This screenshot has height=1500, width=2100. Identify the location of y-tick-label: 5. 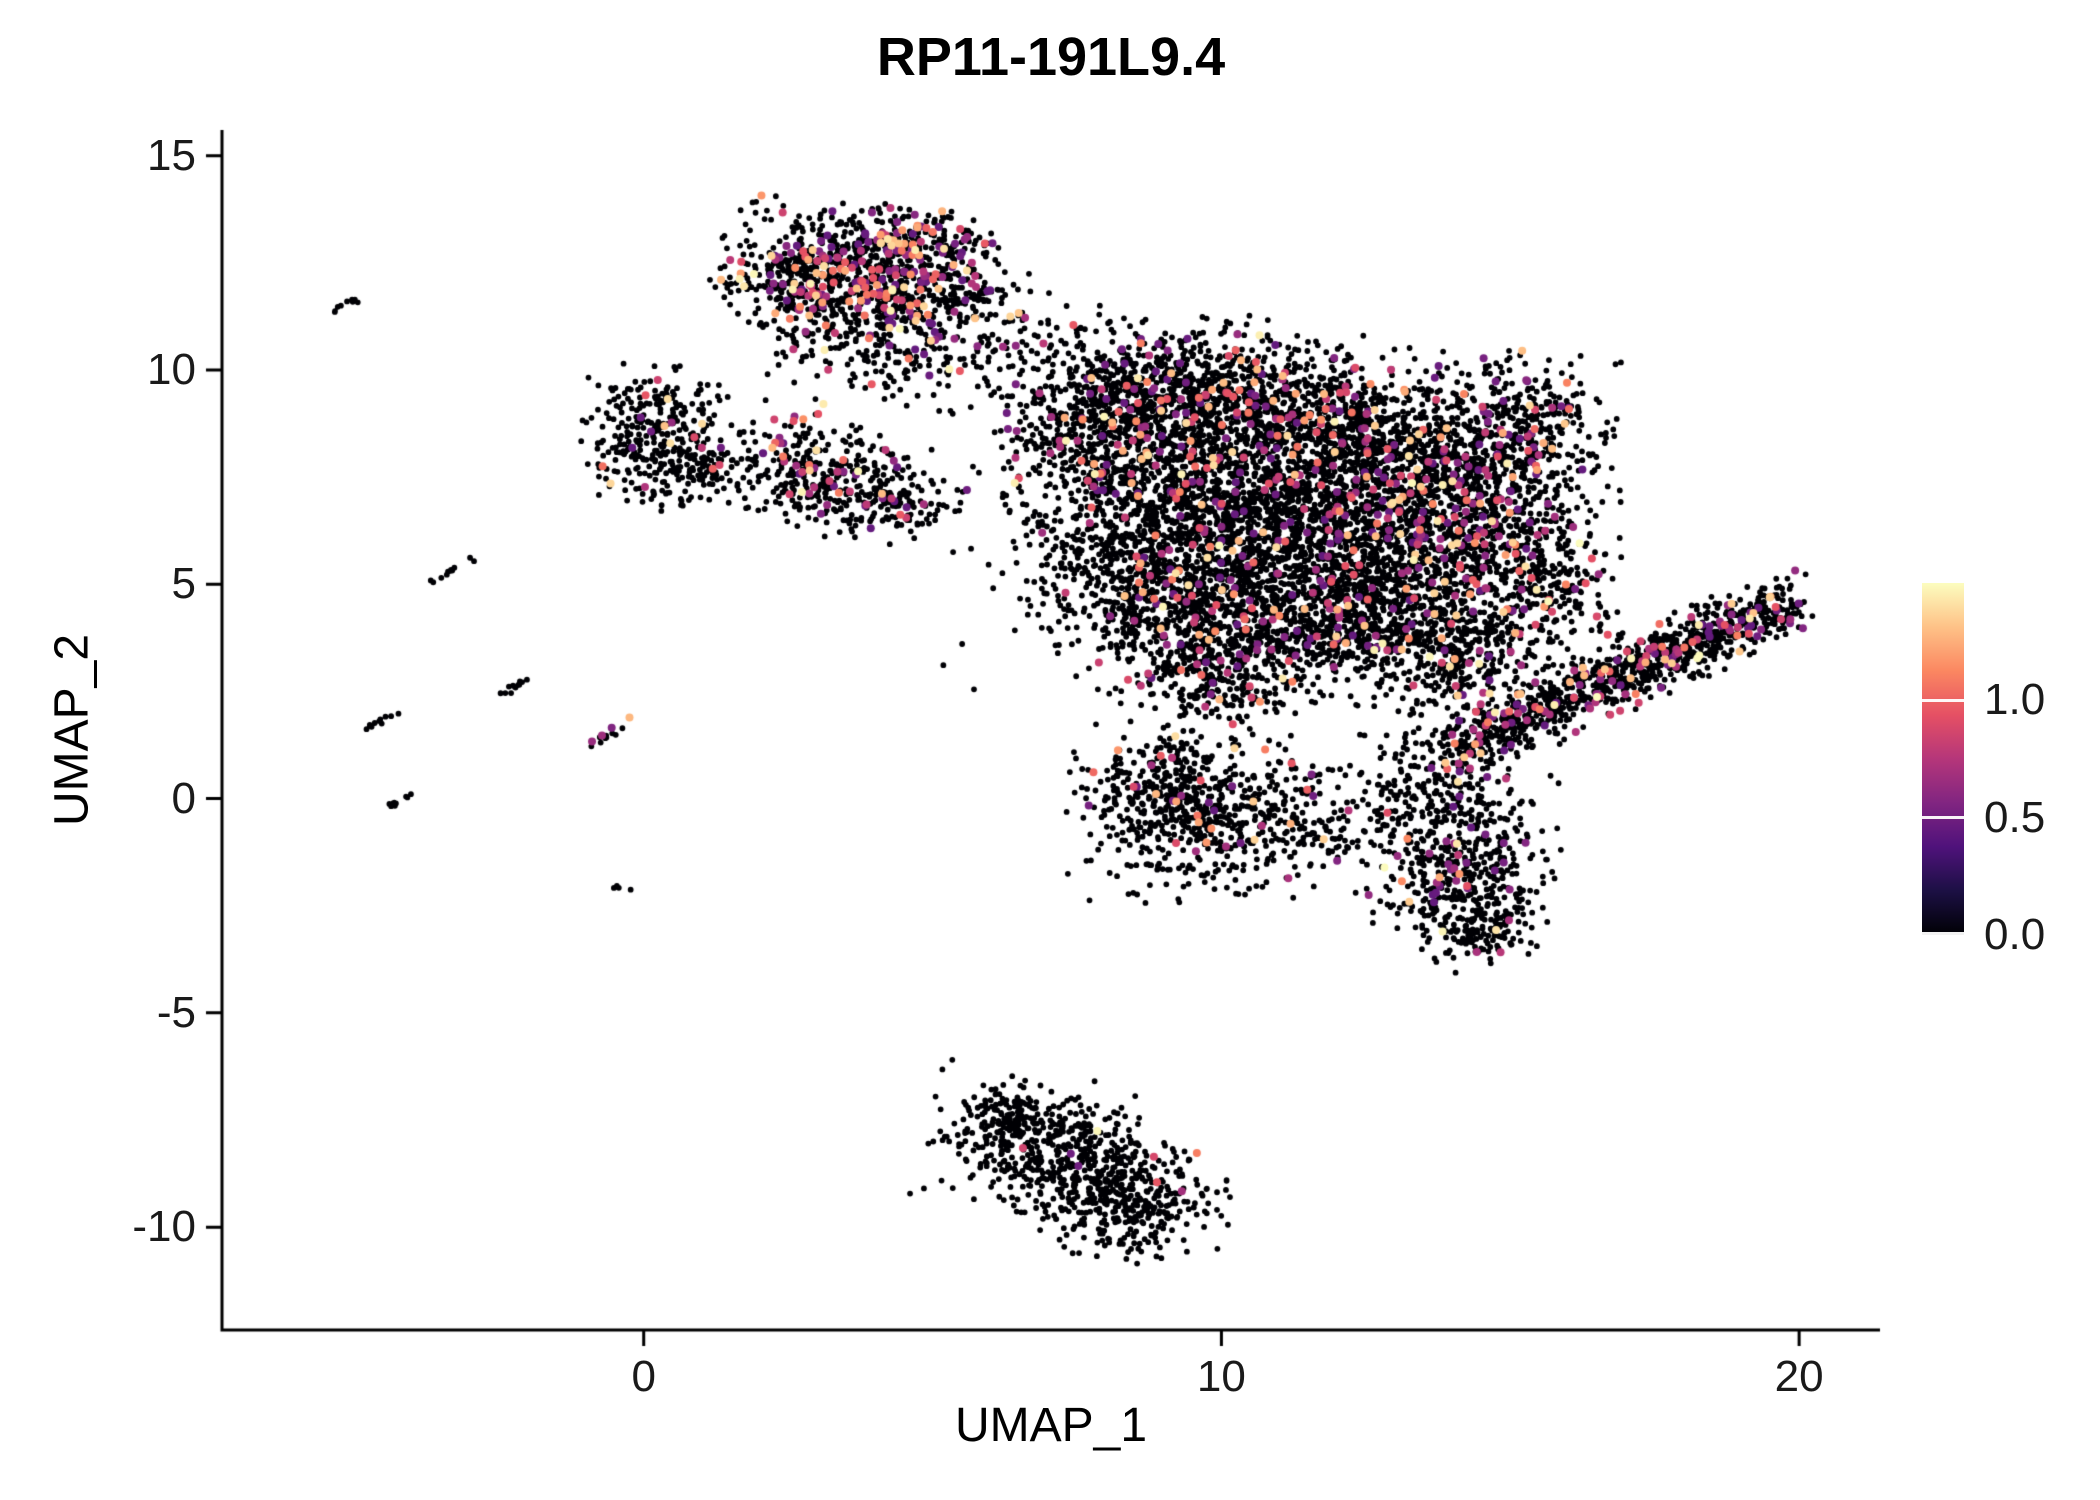
(183, 584).